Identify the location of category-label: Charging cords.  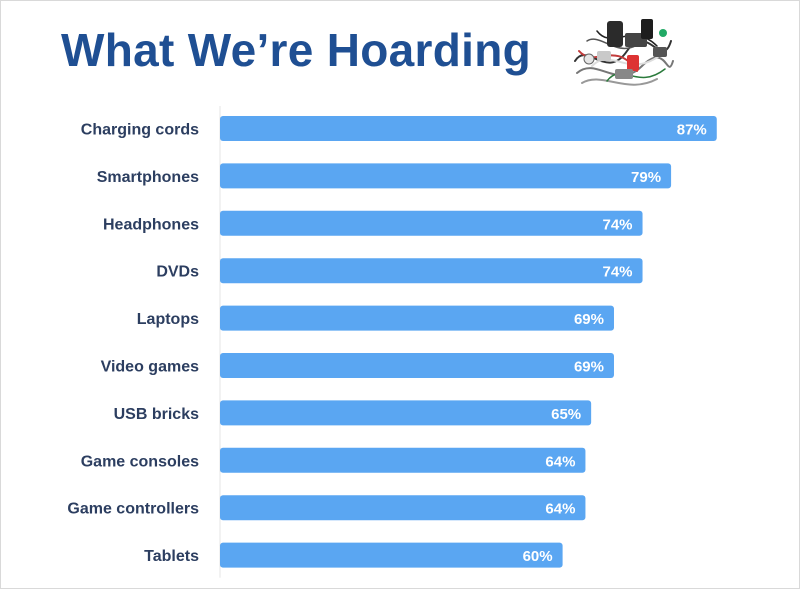
(140, 130).